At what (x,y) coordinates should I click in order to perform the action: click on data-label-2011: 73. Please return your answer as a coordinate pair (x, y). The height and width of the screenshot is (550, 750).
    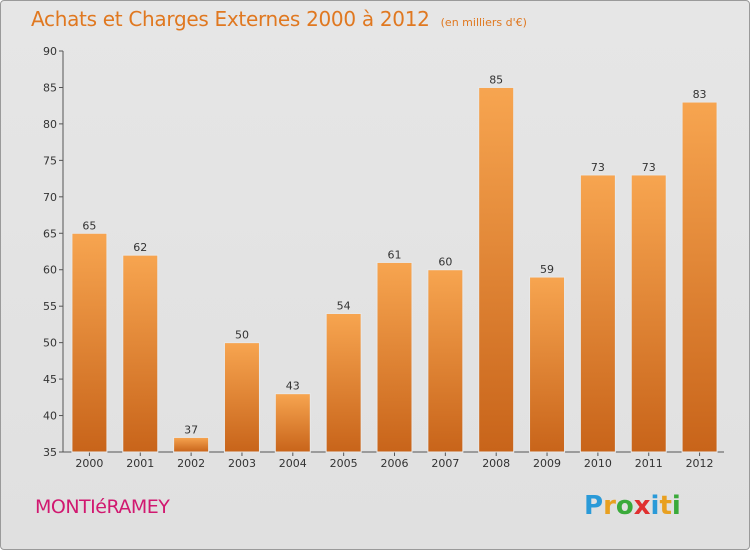
    Looking at the image, I should click on (649, 167).